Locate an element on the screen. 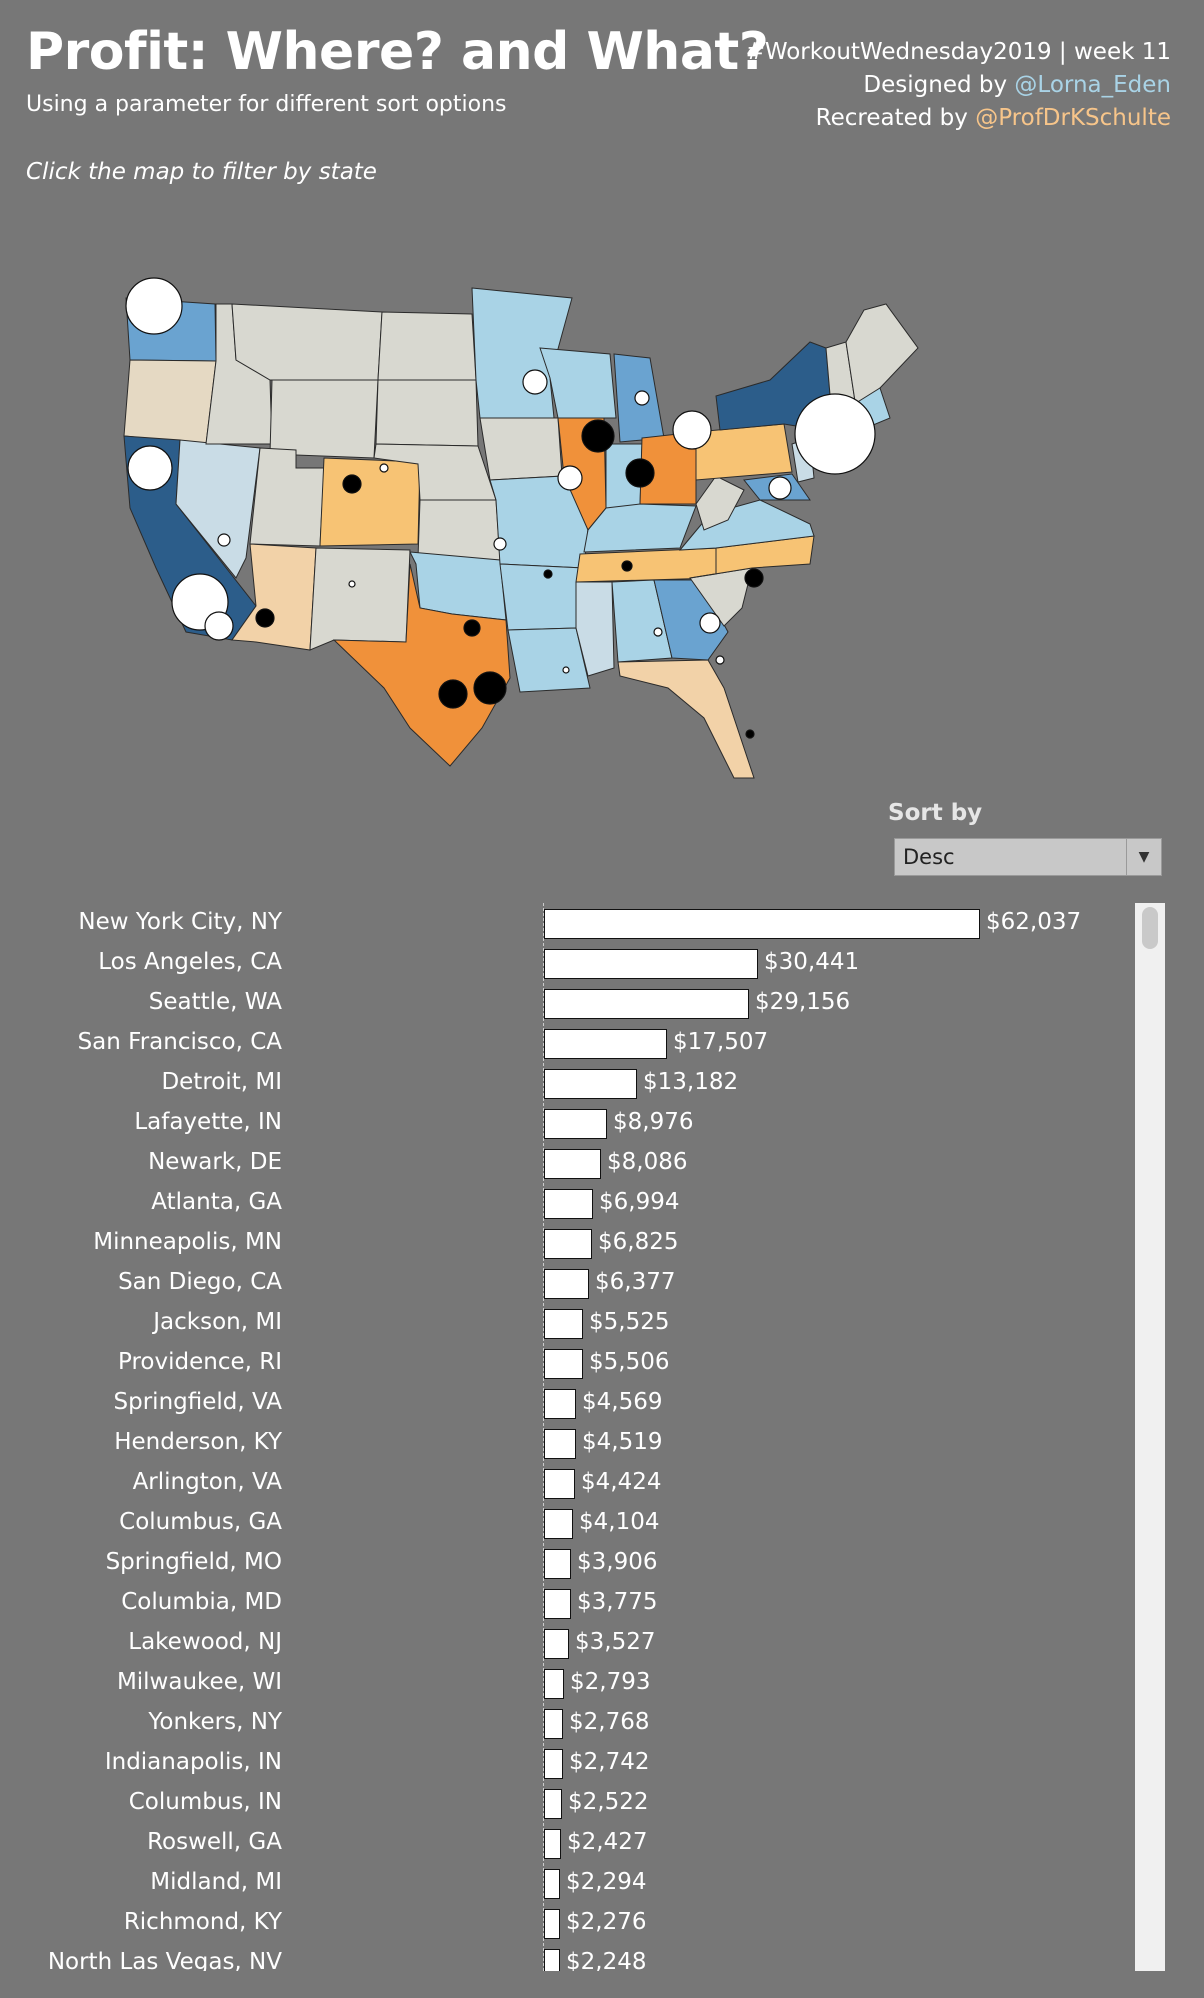 The height and width of the screenshot is (1998, 1204). bar-city-label: San Francisco, CA is located at coordinates (179, 1042).